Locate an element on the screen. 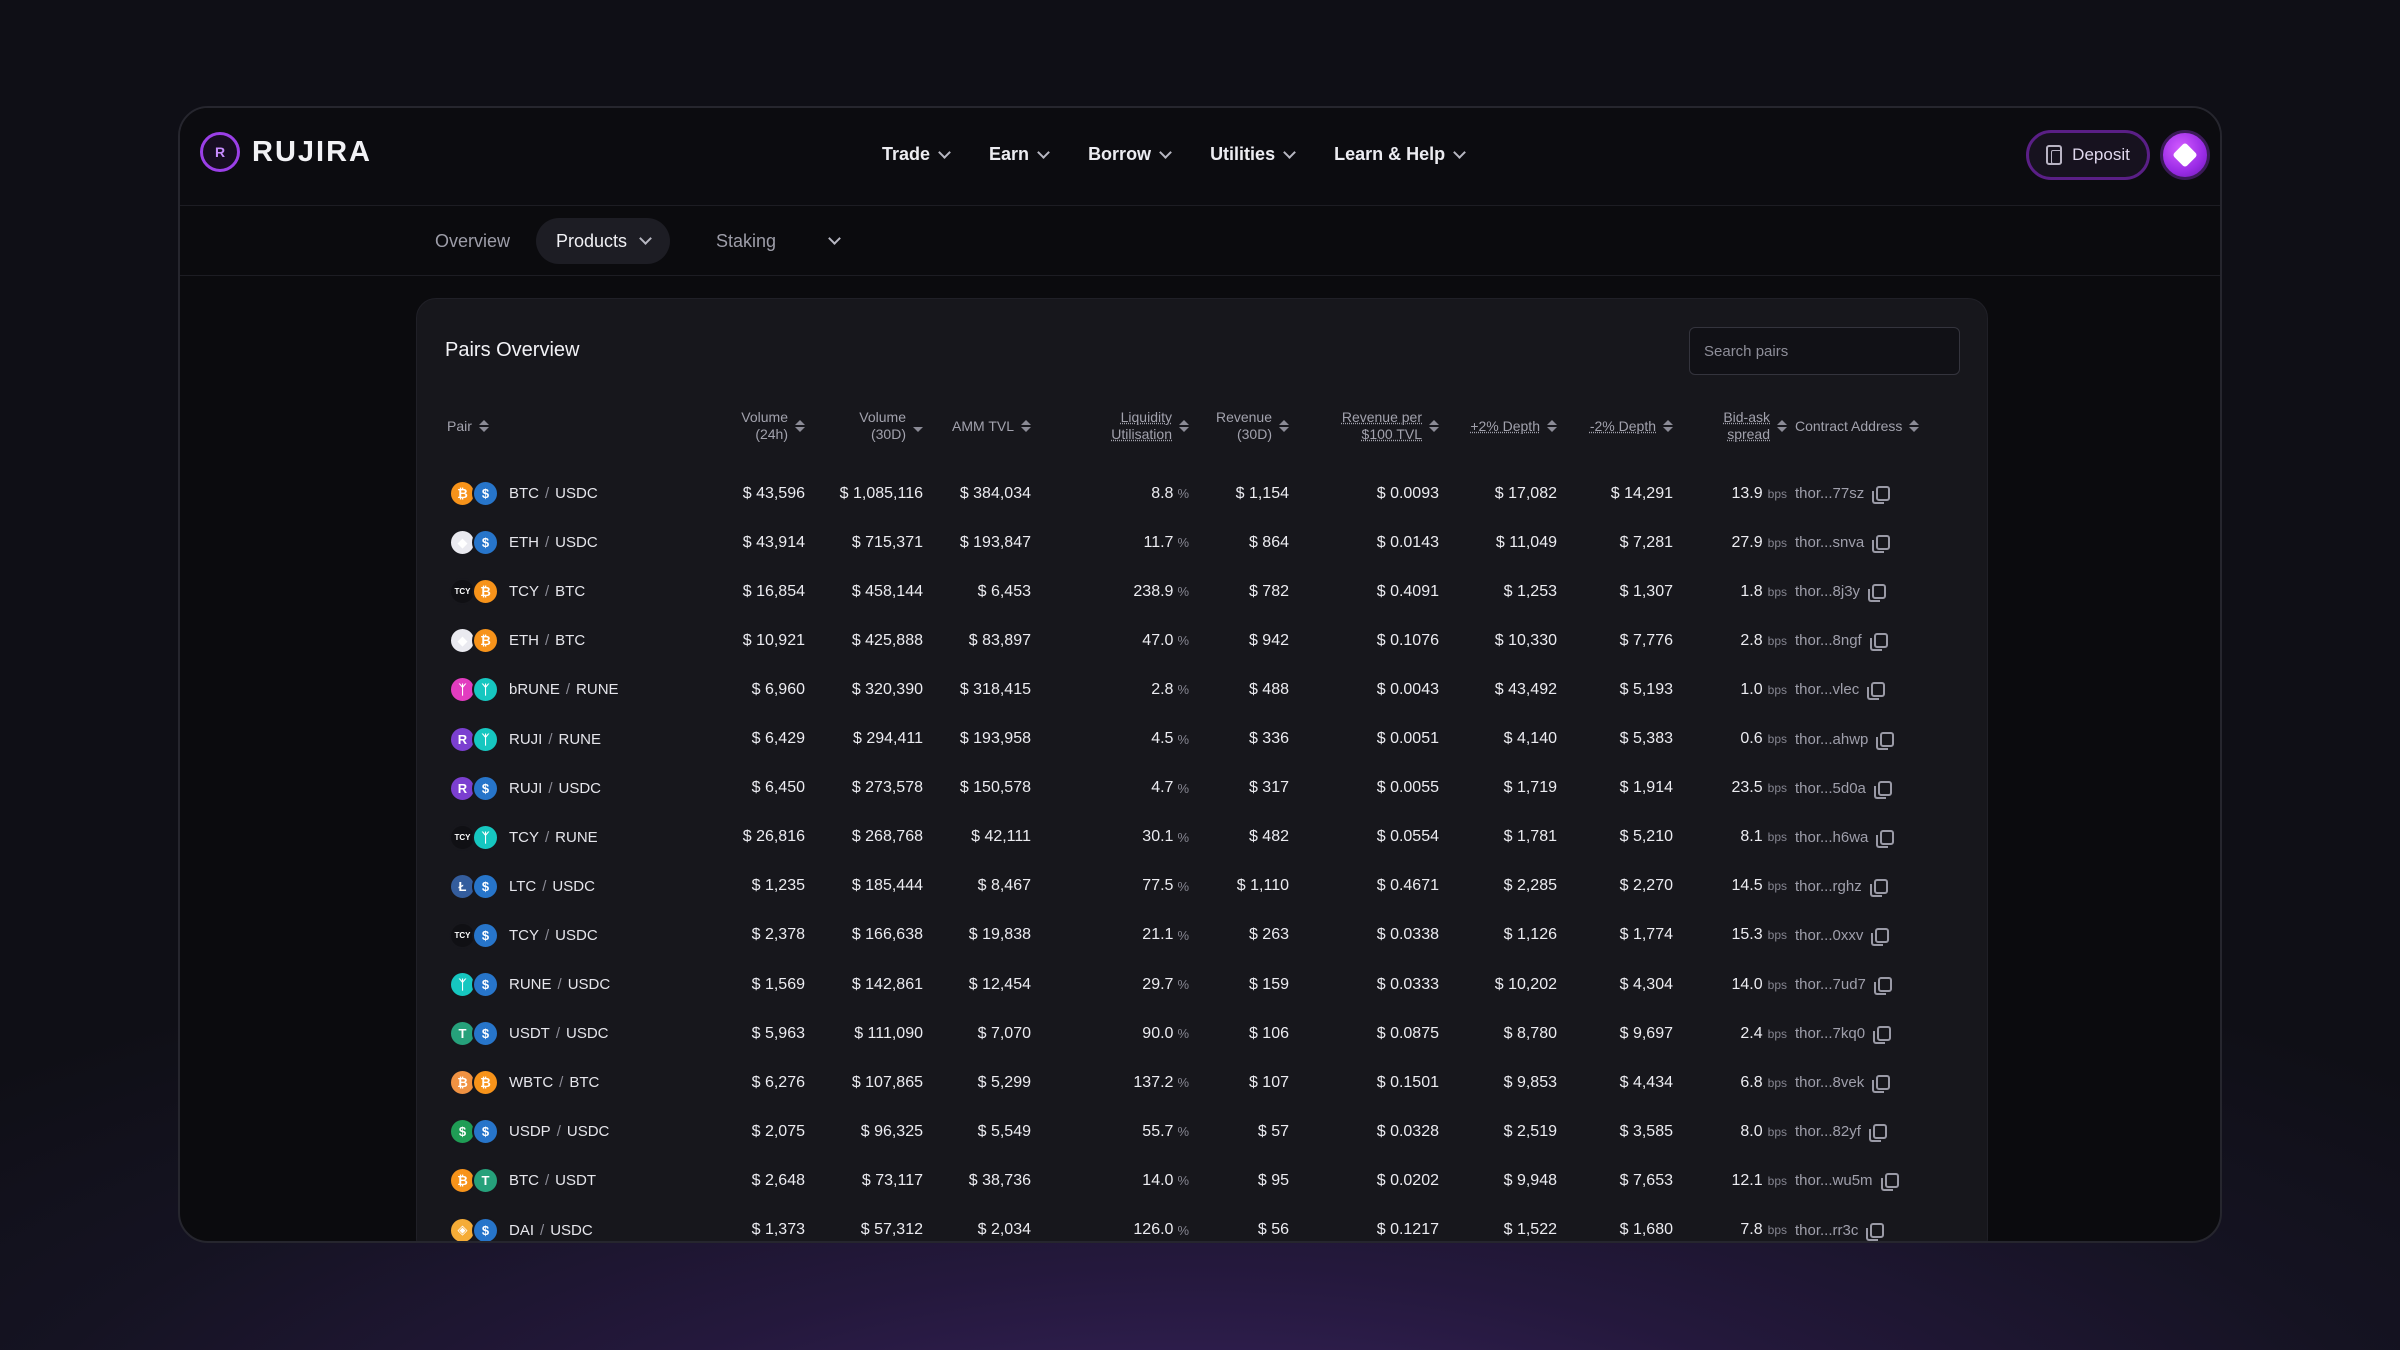  revenue-per-100-cell: $ 0.0333 is located at coordinates (1407, 984).